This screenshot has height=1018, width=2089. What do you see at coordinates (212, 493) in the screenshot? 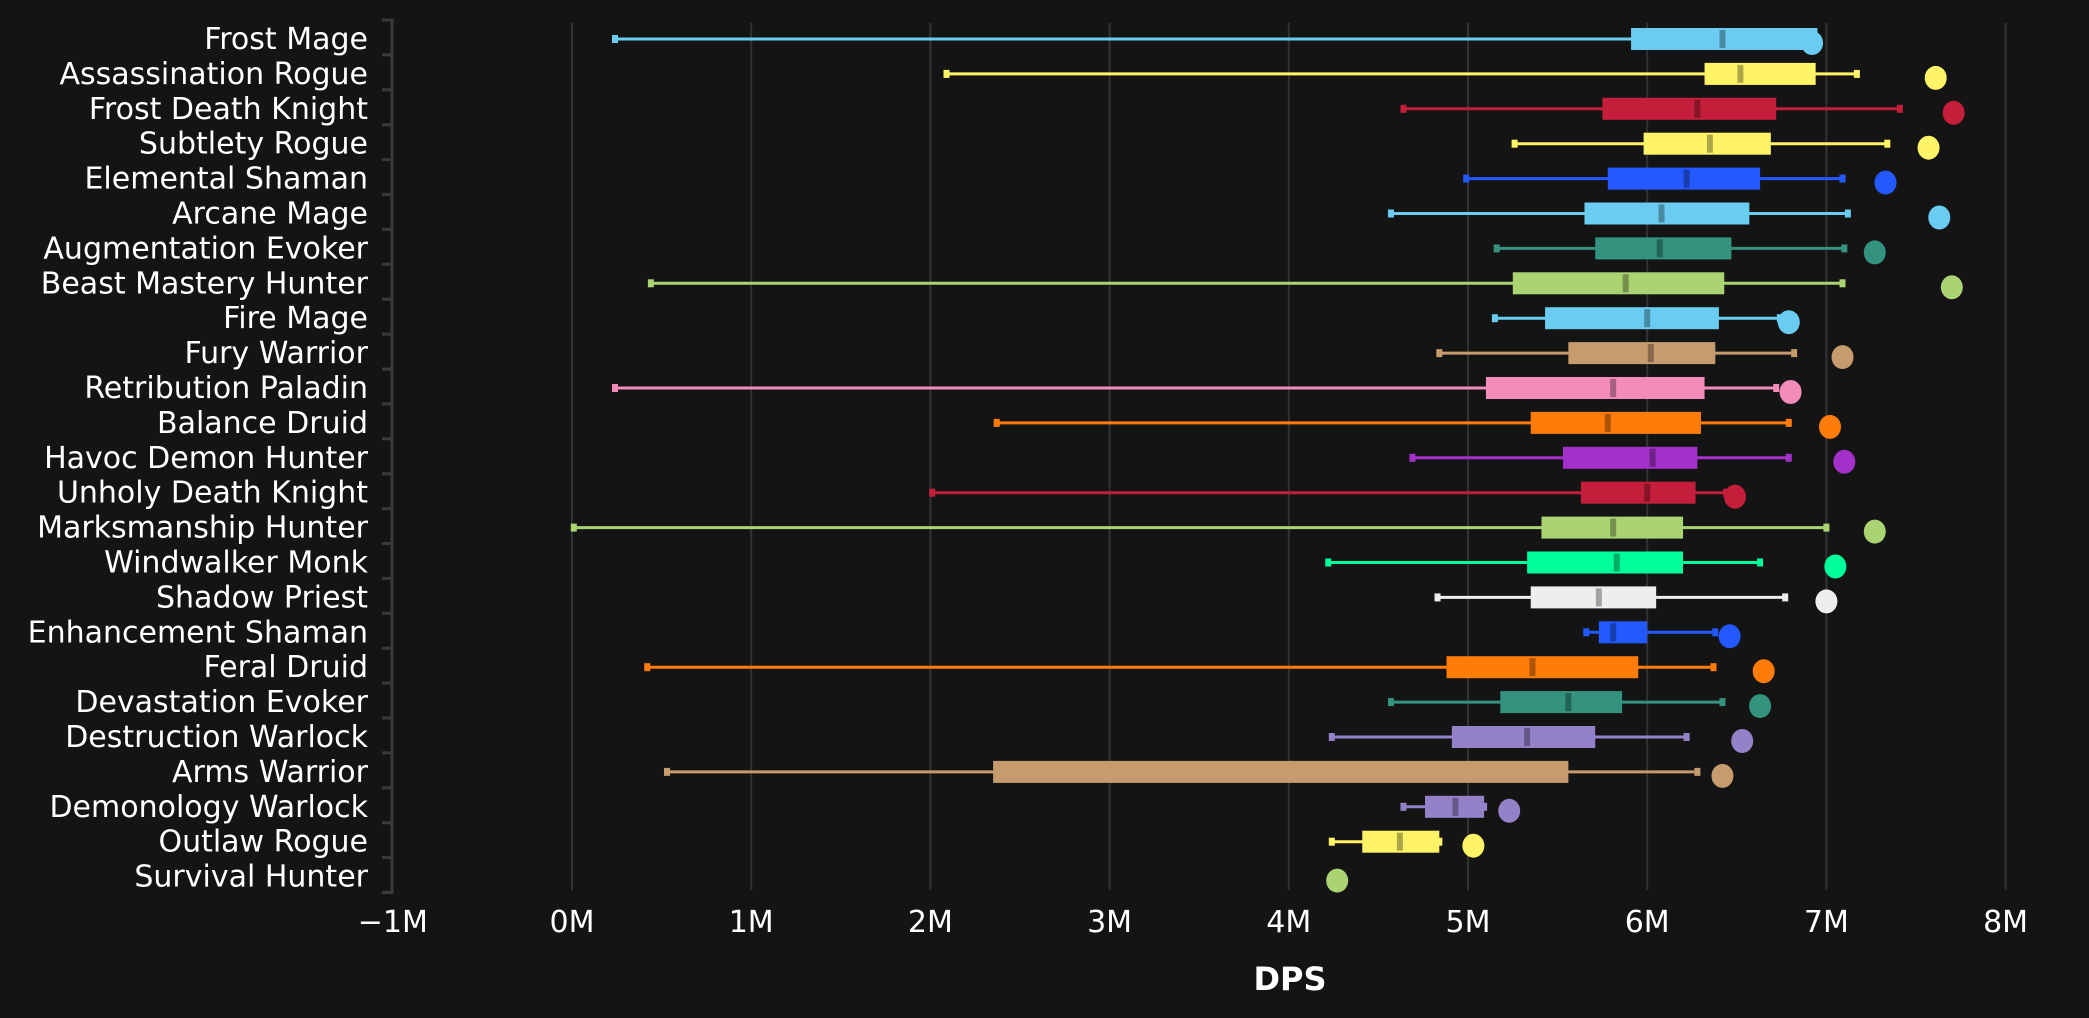
I see `y-category-label: Unholy Death Knight` at bounding box center [212, 493].